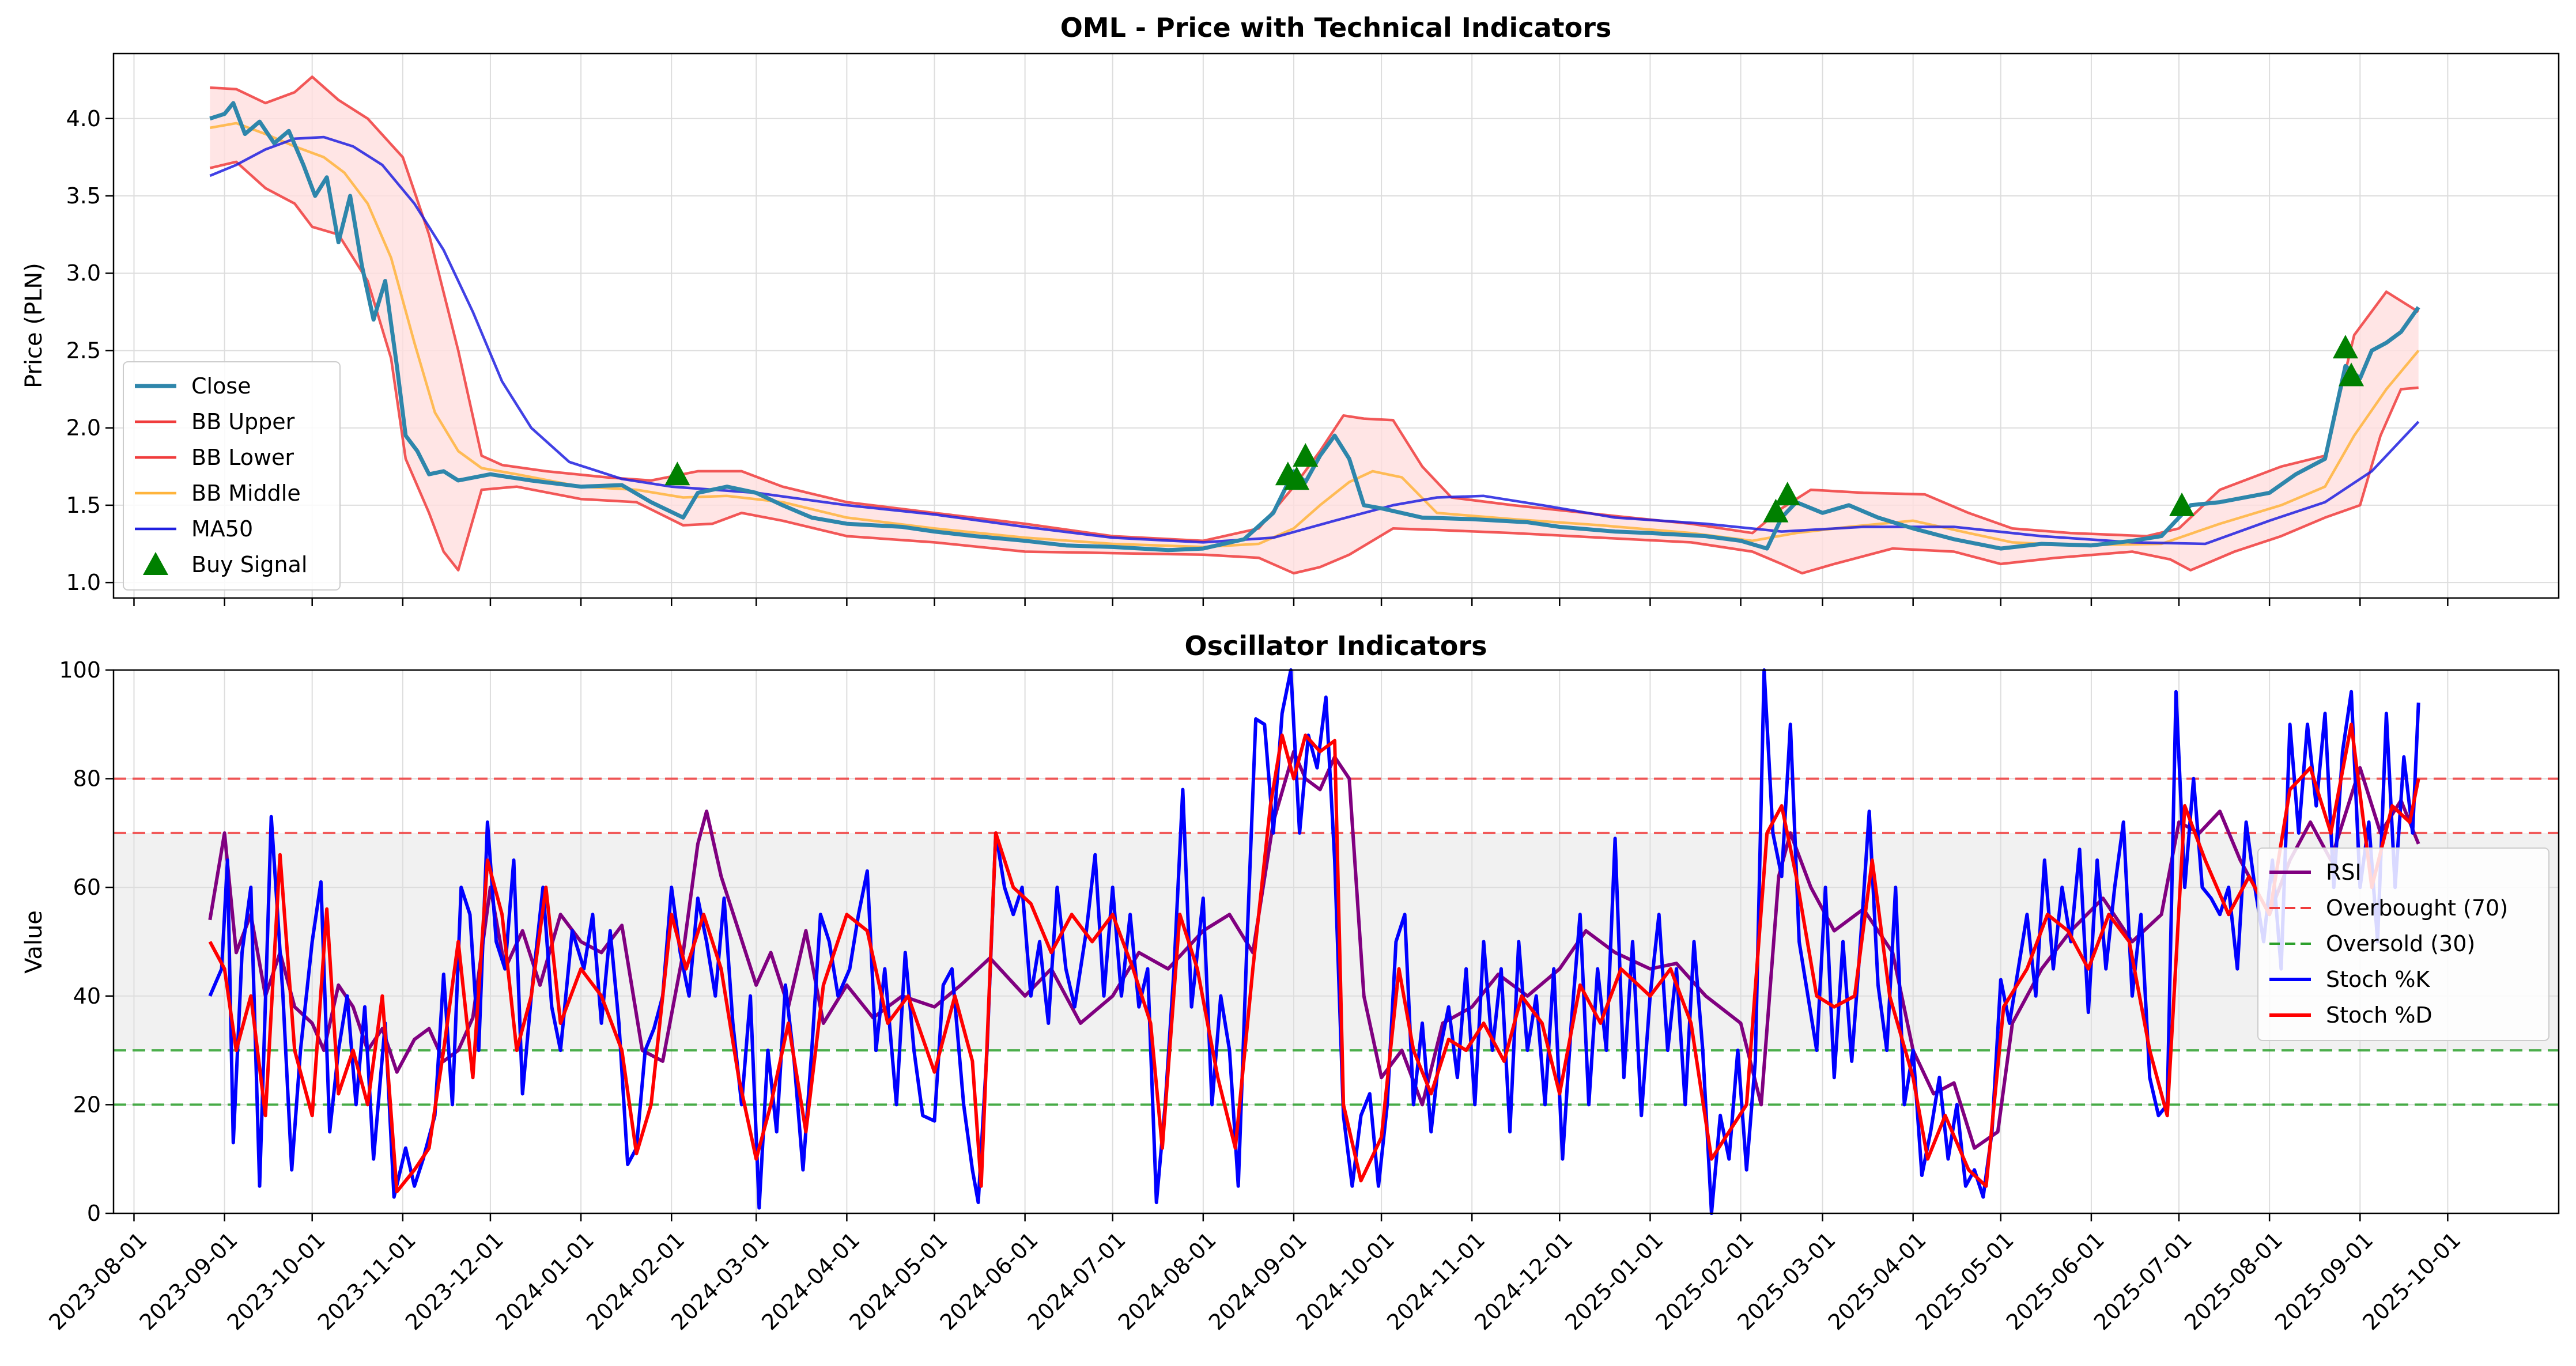  I want to click on price-legend-label: BB Middle, so click(246, 493).